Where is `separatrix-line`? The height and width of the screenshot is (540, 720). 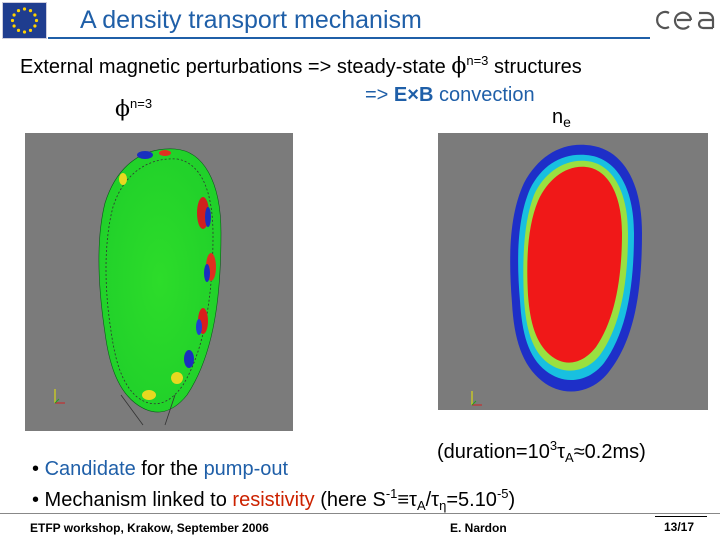
separatrix-line is located at coordinates (159, 281).